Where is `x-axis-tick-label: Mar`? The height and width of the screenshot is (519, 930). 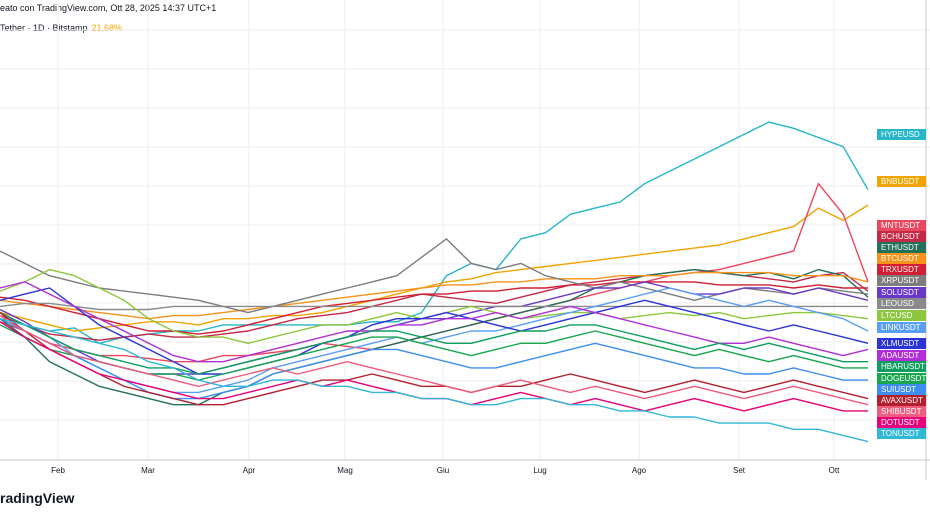
x-axis-tick-label: Mar is located at coordinates (148, 470).